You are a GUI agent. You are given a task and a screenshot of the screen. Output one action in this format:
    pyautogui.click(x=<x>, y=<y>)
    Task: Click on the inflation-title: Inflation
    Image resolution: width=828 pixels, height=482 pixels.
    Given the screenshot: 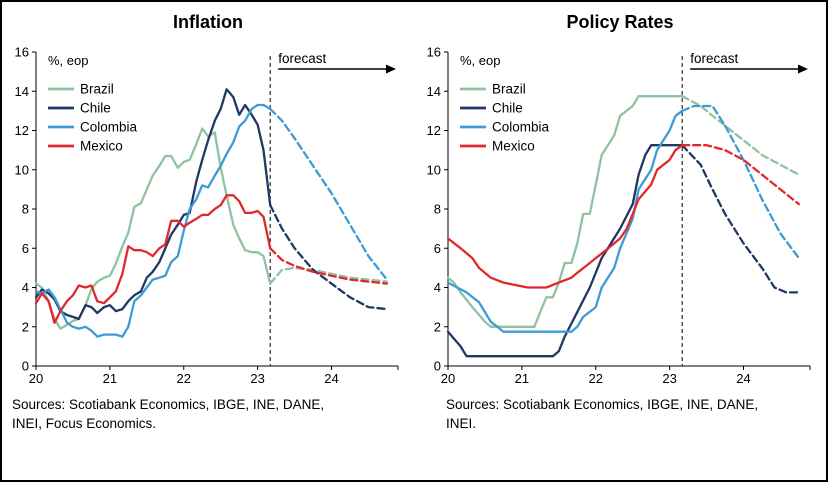 What is the action you would take?
    pyautogui.click(x=208, y=22)
    